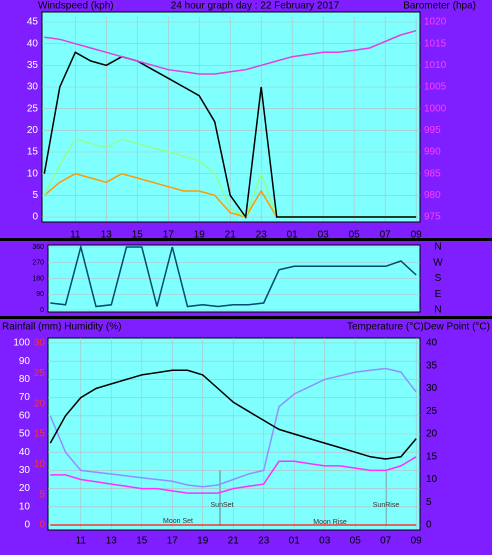 This screenshot has width=492, height=555. What do you see at coordinates (40, 373) in the screenshot?
I see `y3-tick-label: 25` at bounding box center [40, 373].